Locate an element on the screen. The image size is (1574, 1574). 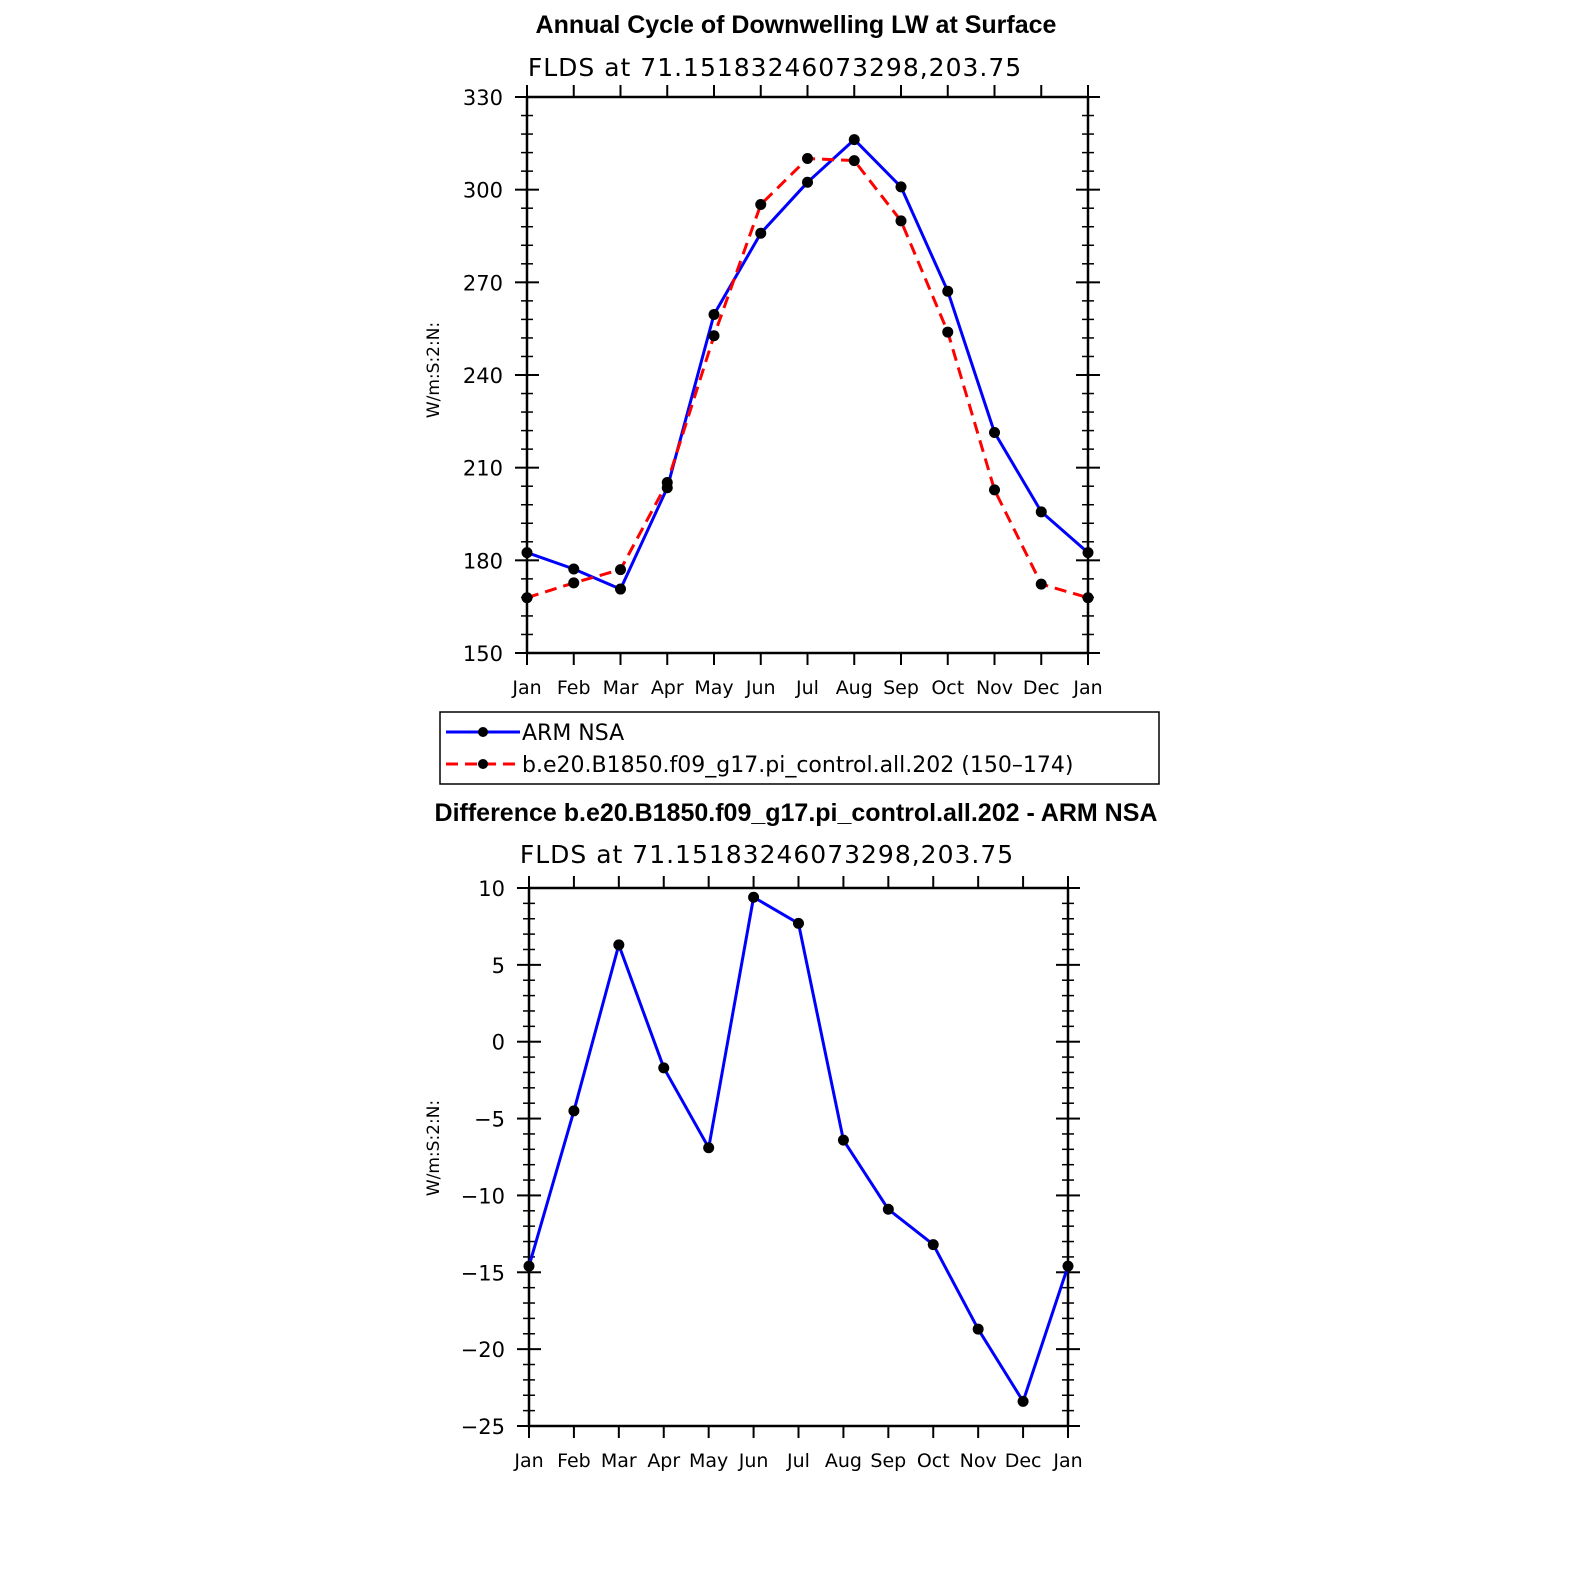
legend-arm-marker is located at coordinates (483, 732).